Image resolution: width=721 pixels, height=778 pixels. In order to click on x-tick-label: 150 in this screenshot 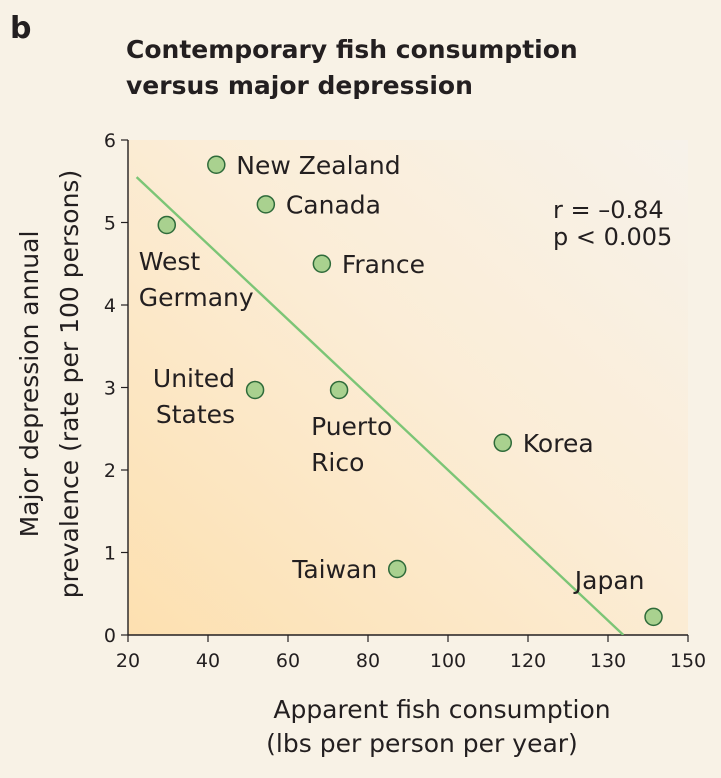, I will do `click(688, 661)`.